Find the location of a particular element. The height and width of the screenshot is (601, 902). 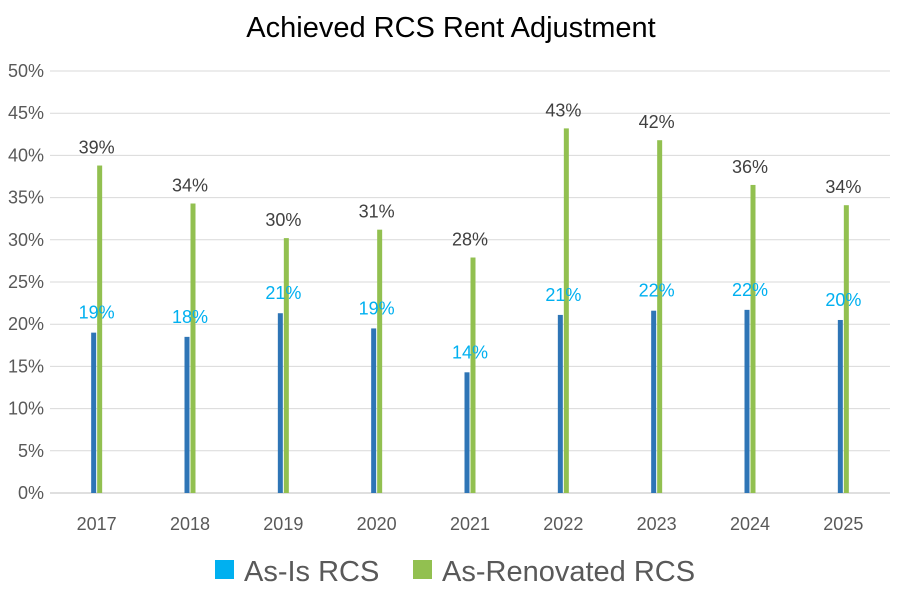

x-tick-label: 2025 is located at coordinates (843, 524).